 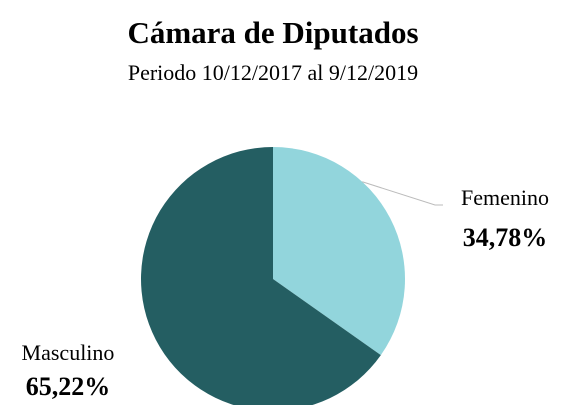 What do you see at coordinates (339, 251) in the screenshot?
I see `pie-slice` at bounding box center [339, 251].